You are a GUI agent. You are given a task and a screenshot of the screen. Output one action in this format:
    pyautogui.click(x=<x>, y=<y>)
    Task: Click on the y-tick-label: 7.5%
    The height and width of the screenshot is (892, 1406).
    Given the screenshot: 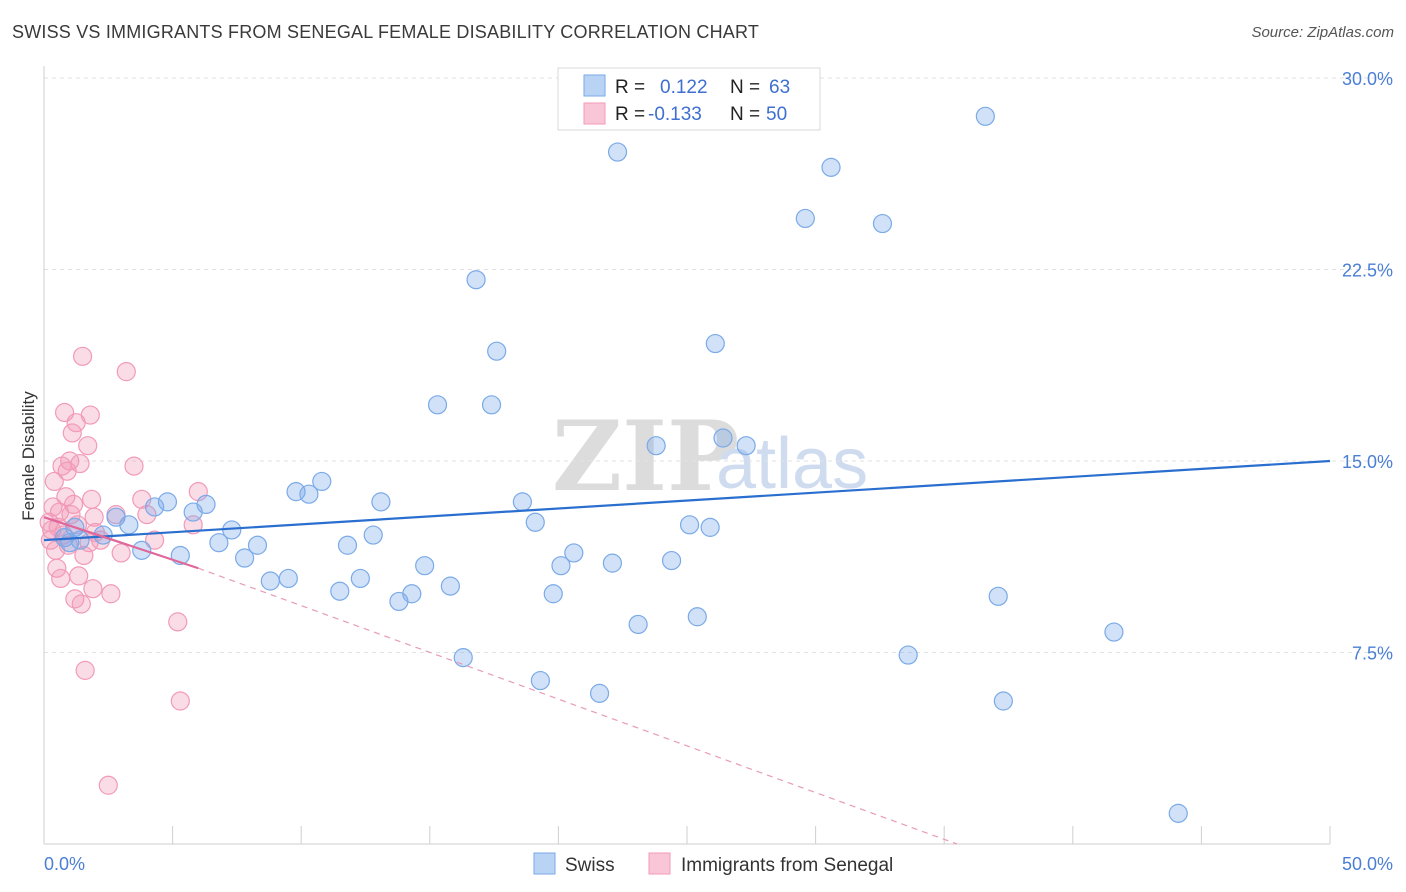 What is the action you would take?
    pyautogui.click(x=1372, y=654)
    